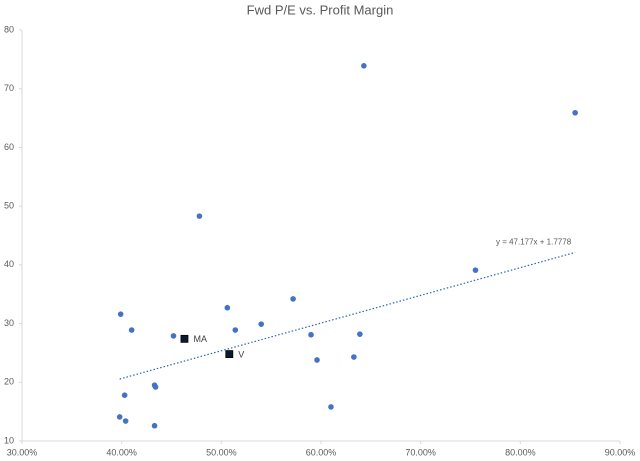 The image size is (640, 461). I want to click on y-tick-label: 10, so click(9, 440).